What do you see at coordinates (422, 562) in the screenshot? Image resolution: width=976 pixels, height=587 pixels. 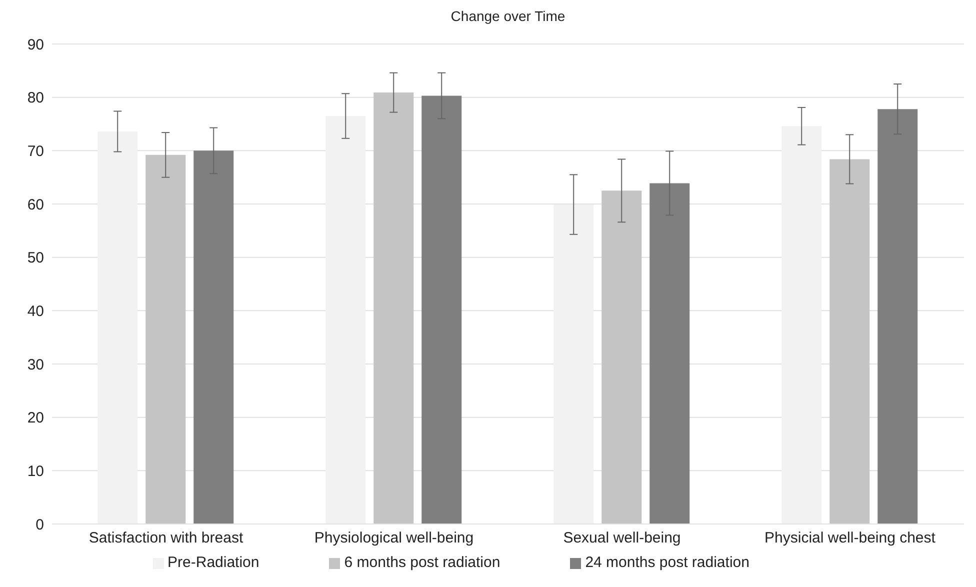 I see `legend-label: 6 months post radiation` at bounding box center [422, 562].